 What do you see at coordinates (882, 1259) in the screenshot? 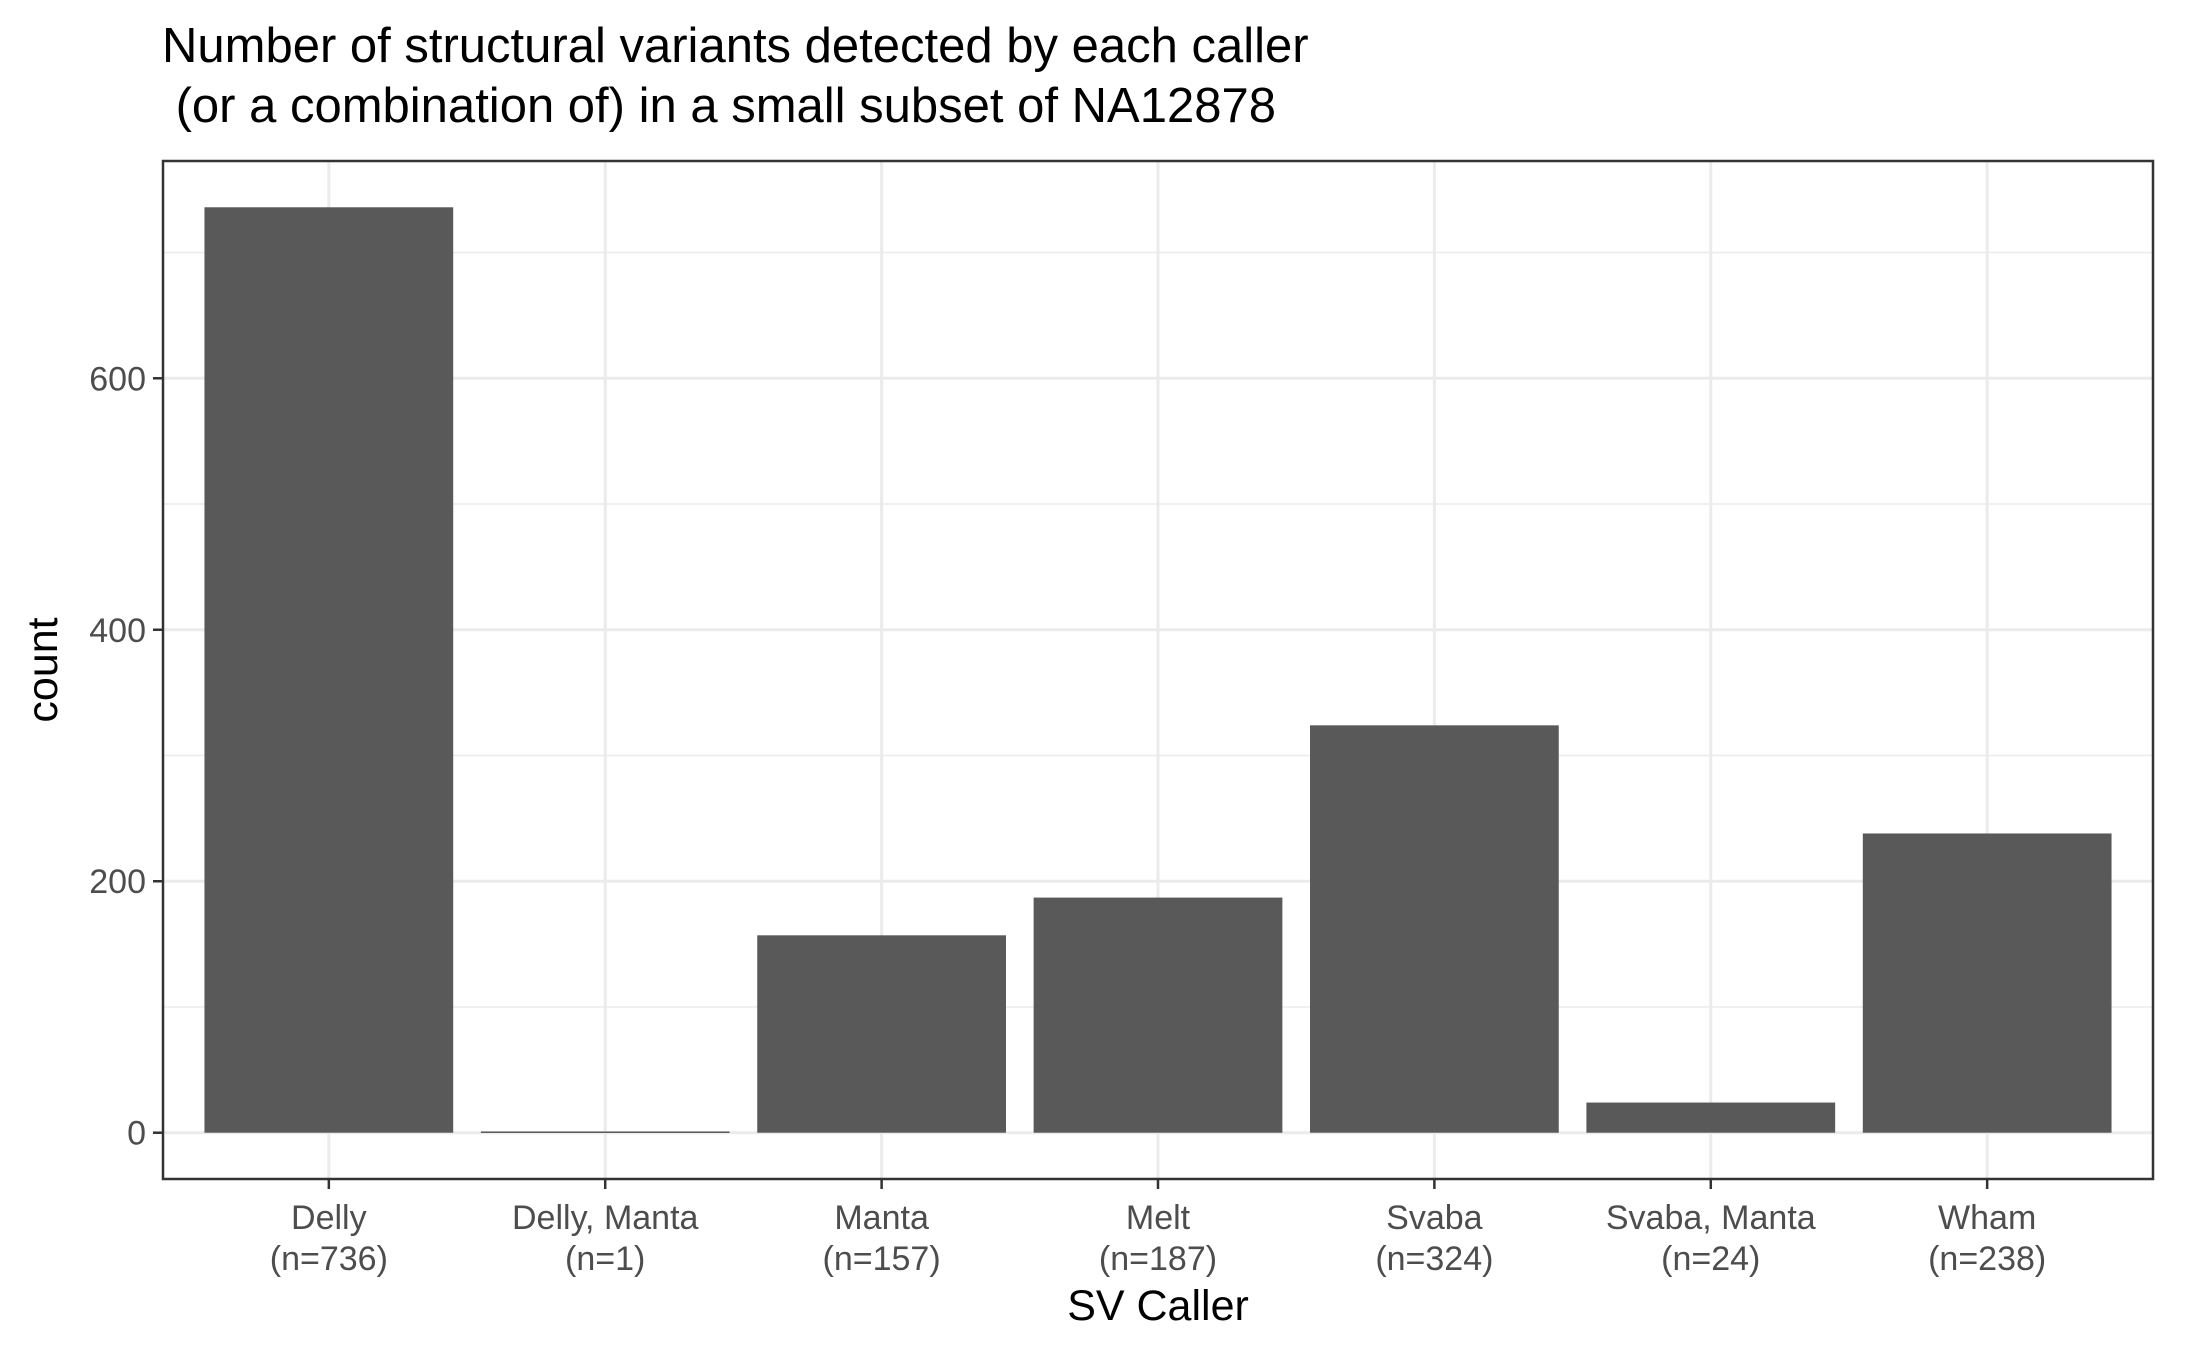
I see `x-tick-label: (n=157)` at bounding box center [882, 1259].